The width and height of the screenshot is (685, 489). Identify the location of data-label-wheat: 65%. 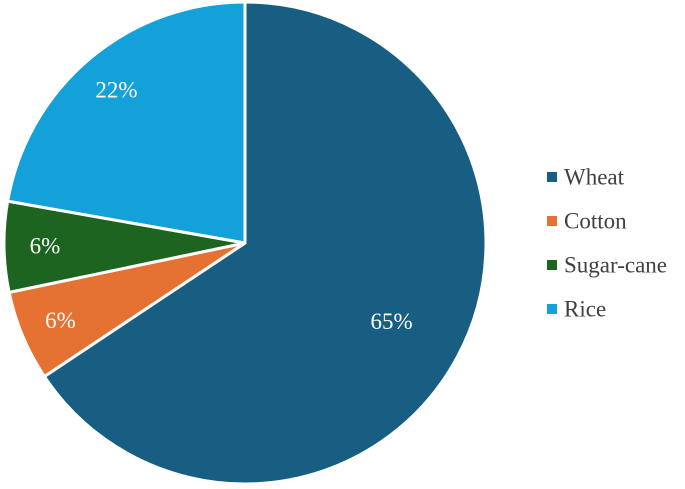
(391, 321).